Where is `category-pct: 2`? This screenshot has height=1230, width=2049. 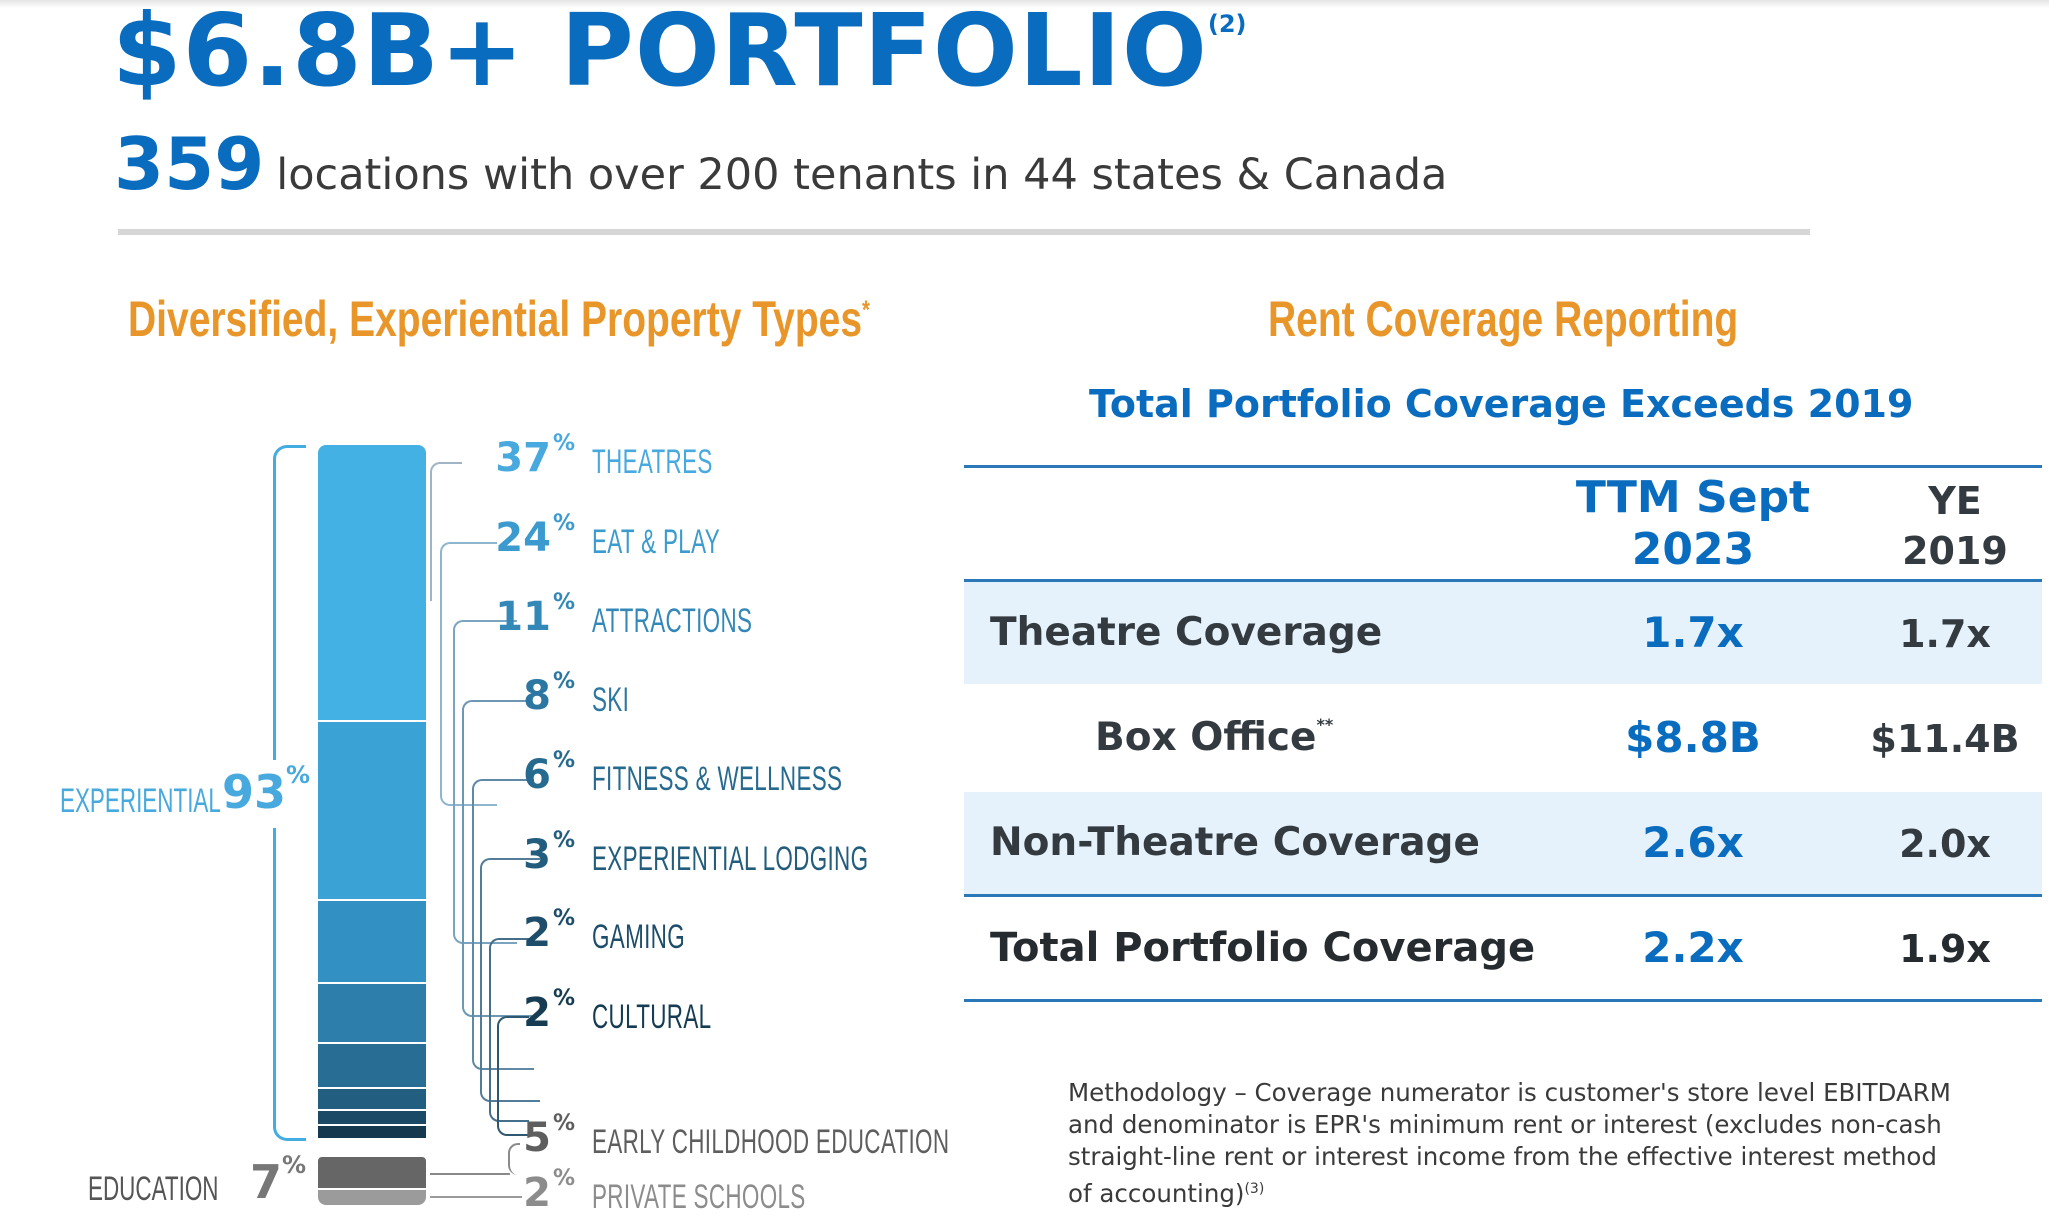
category-pct: 2 is located at coordinates (537, 1193).